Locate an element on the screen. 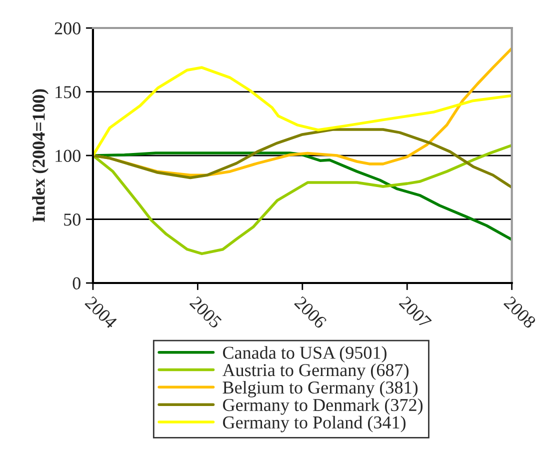 The height and width of the screenshot is (467, 560). y-axis-title: Index (2004=100) is located at coordinates (40, 155).